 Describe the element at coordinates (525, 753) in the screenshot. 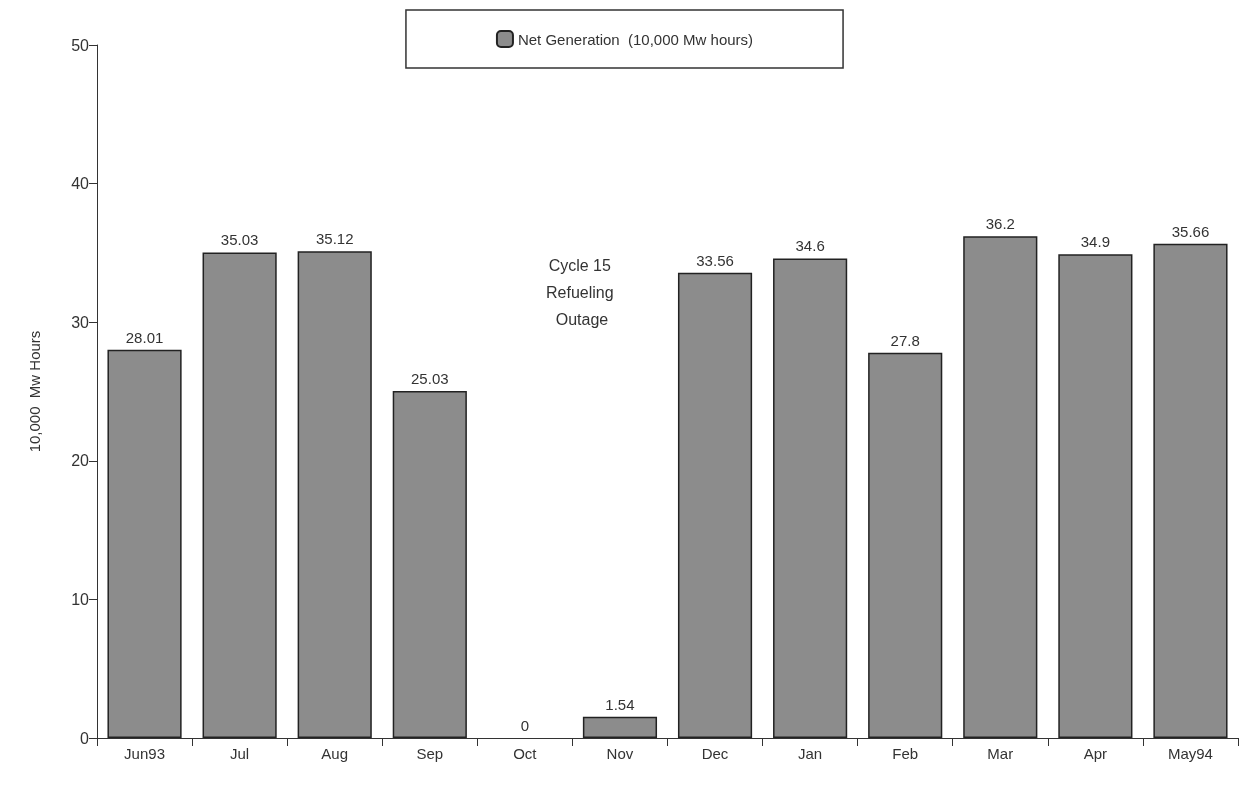

I see `x-tick-label: Oct` at that location.